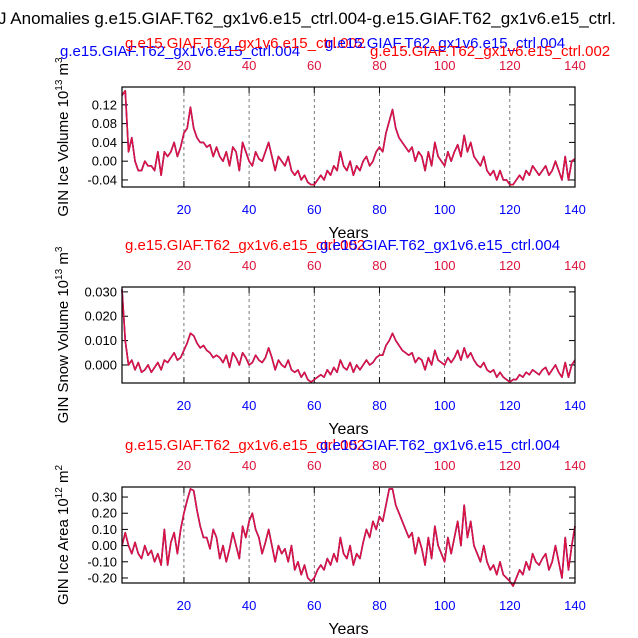 The width and height of the screenshot is (638, 638). I want to click on y-tick-label: 0.000, so click(100, 364).